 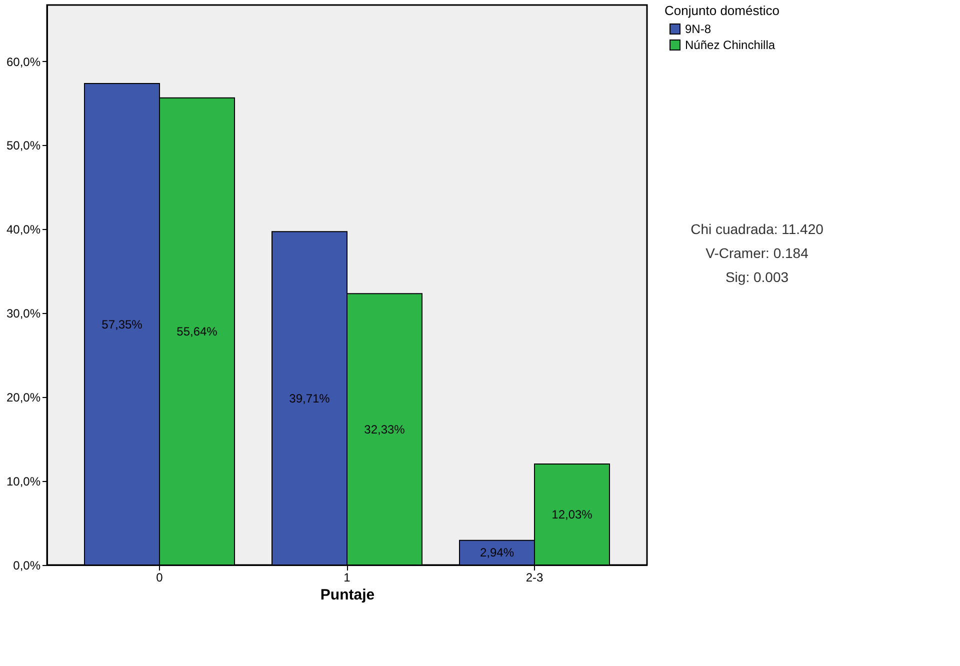 What do you see at coordinates (23, 145) in the screenshot?
I see `y-tick-label: 50,0%` at bounding box center [23, 145].